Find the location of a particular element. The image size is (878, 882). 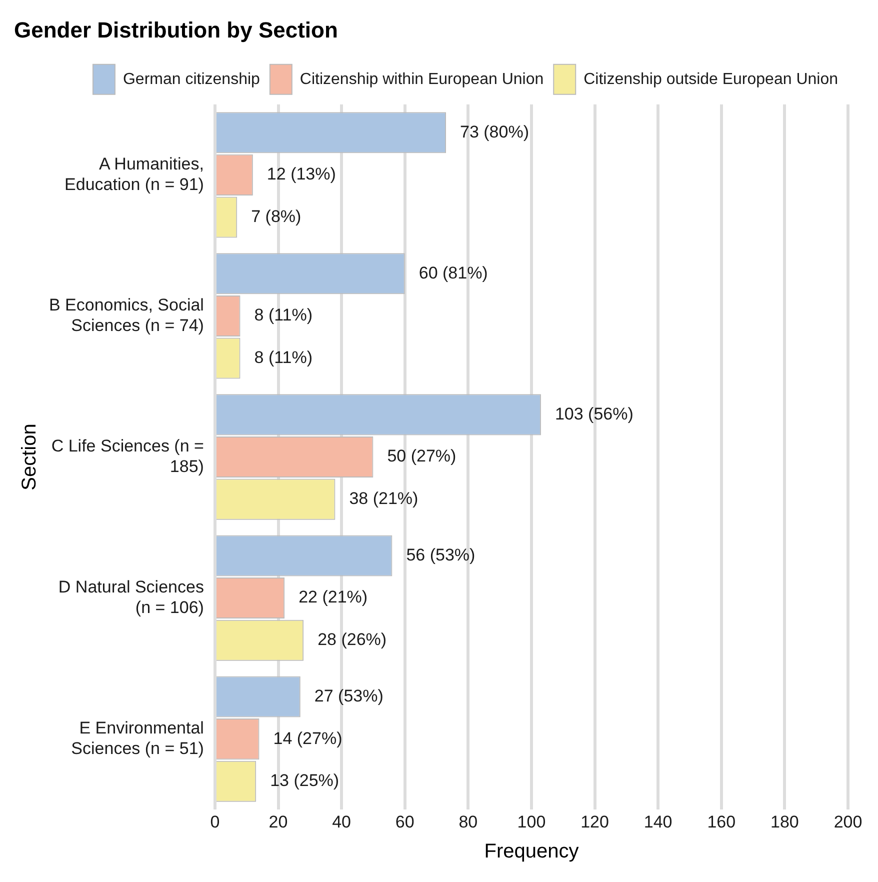

x-tick-label: 120 is located at coordinates (594, 822).